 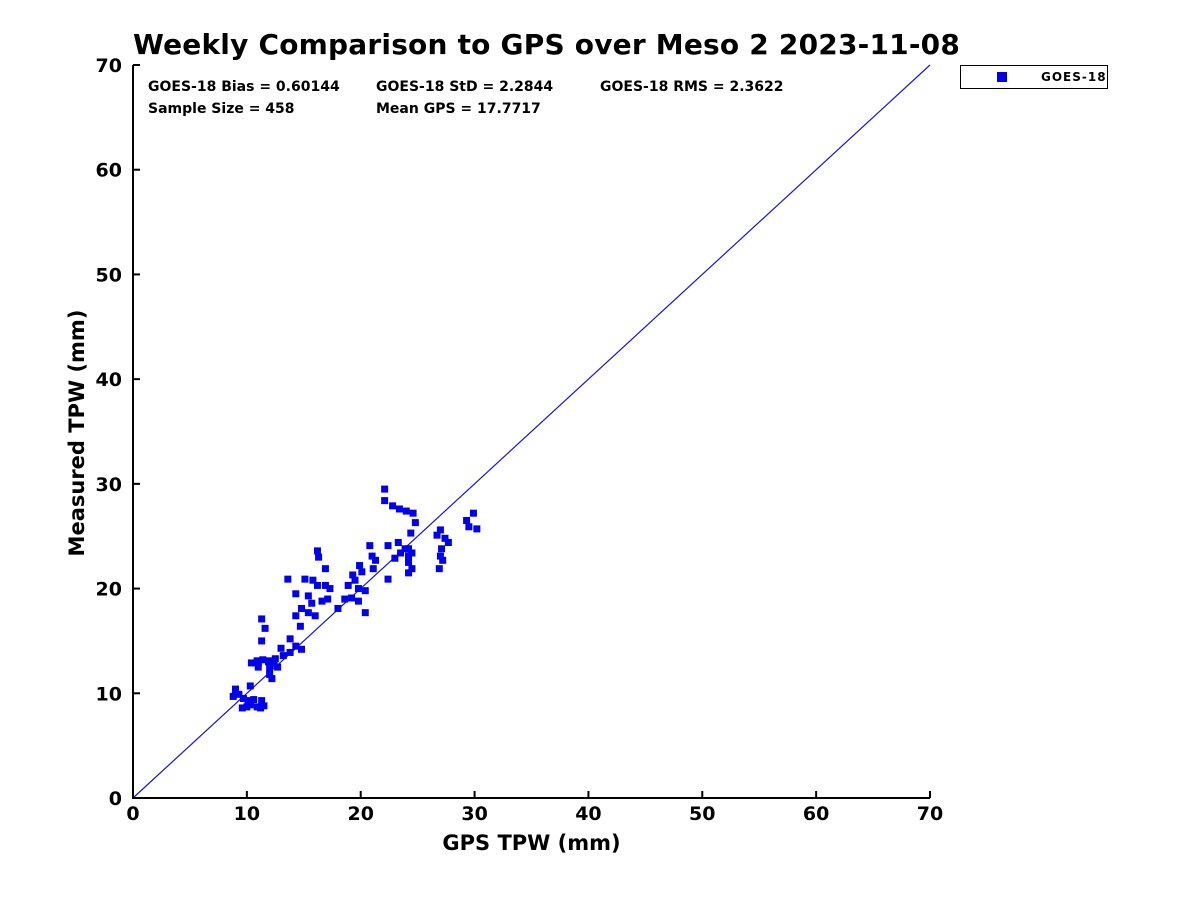 What do you see at coordinates (474, 814) in the screenshot?
I see `x-tick-label: 30` at bounding box center [474, 814].